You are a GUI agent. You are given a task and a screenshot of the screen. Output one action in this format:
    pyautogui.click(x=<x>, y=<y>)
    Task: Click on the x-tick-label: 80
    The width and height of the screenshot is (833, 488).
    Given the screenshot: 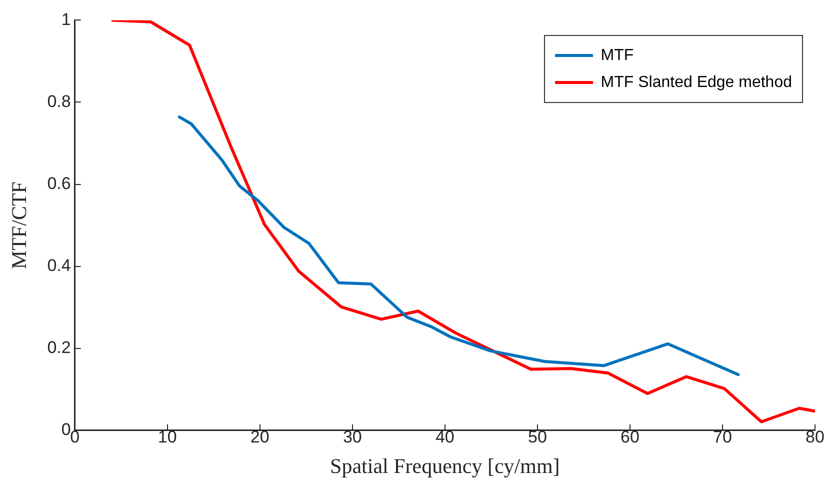 What is the action you would take?
    pyautogui.click(x=815, y=436)
    